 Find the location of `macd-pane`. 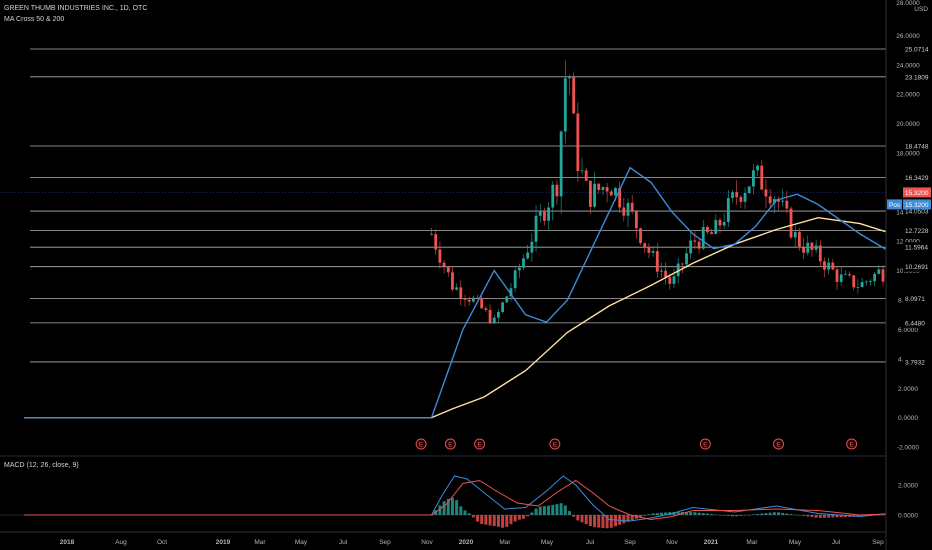

macd-pane is located at coordinates (466, 492).